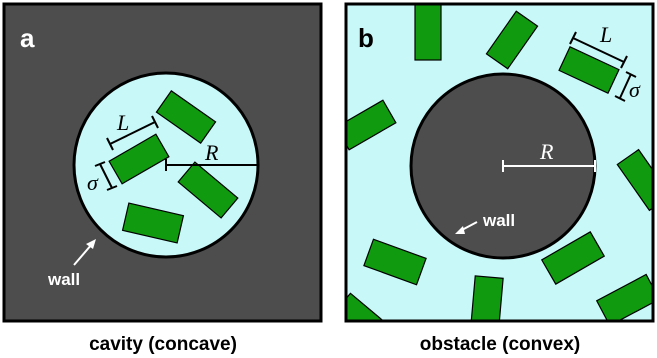 This screenshot has width=657, height=358. What do you see at coordinates (366, 38) in the screenshot?
I see `panel-b-letter: b` at bounding box center [366, 38].